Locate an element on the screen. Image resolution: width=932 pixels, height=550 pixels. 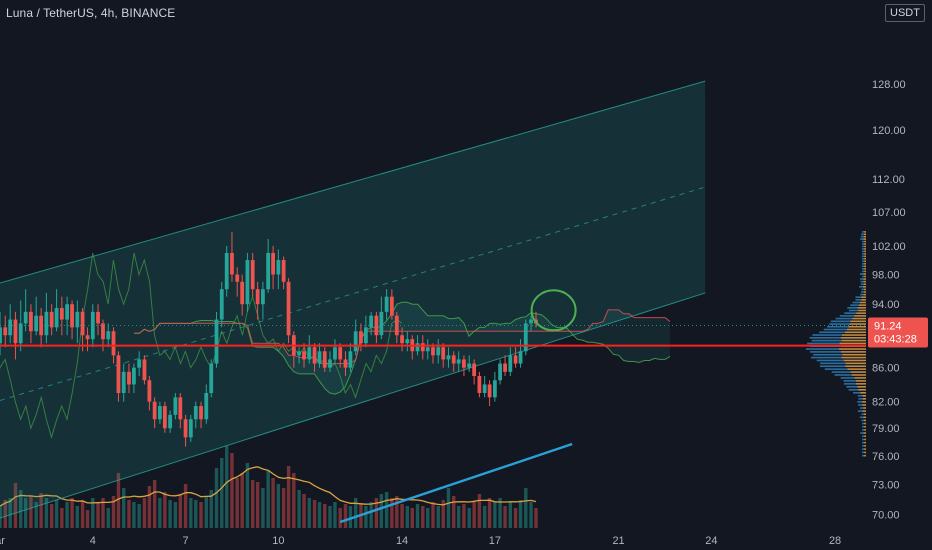
y-tick-label: 82.00 is located at coordinates (886, 403).